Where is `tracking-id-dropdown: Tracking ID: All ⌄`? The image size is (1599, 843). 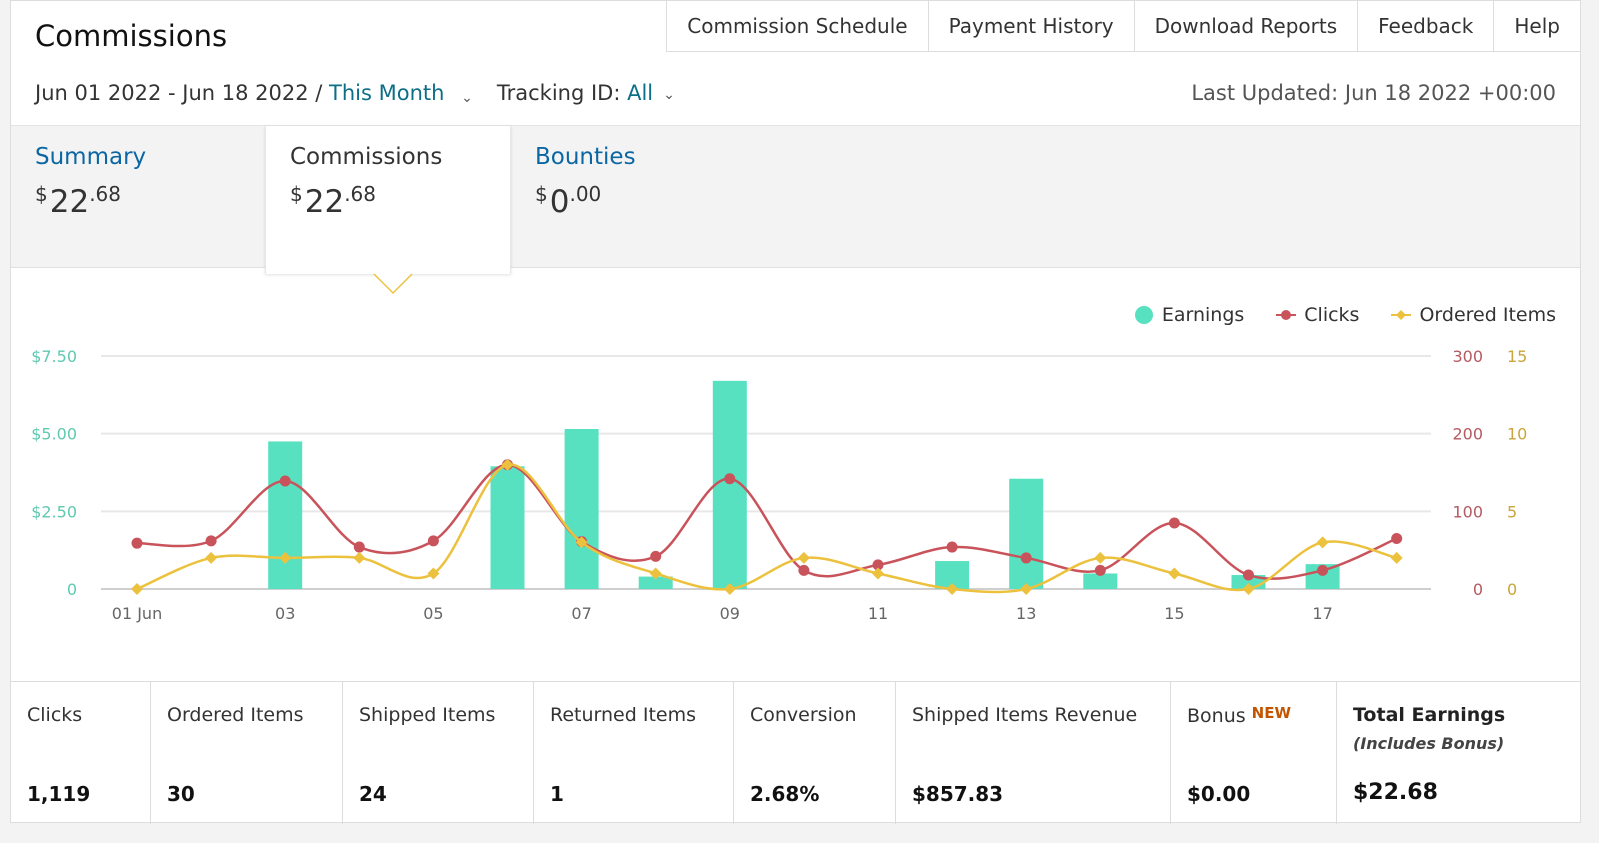
tracking-id-dropdown: Tracking ID: All ⌄ is located at coordinates (586, 93).